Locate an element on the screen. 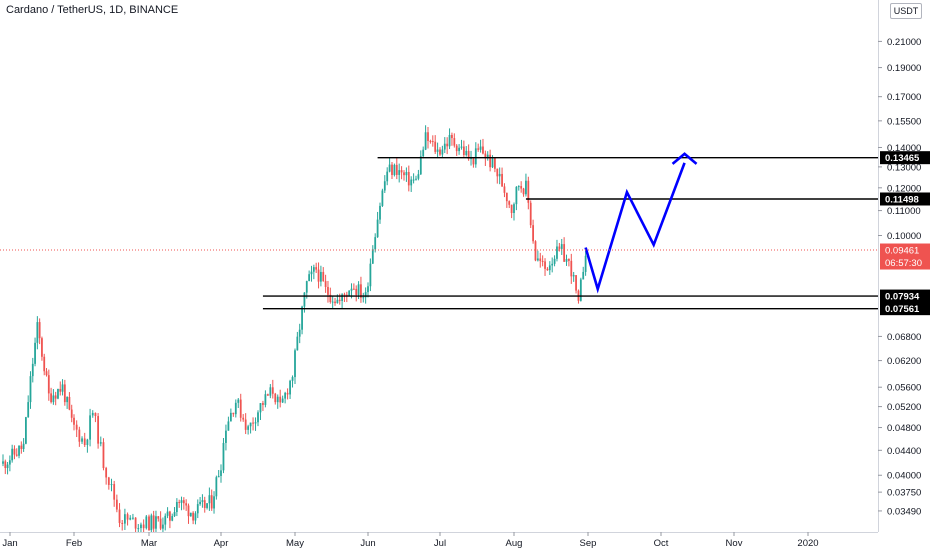 The height and width of the screenshot is (550, 932). last-price-box is located at coordinates (905, 256).